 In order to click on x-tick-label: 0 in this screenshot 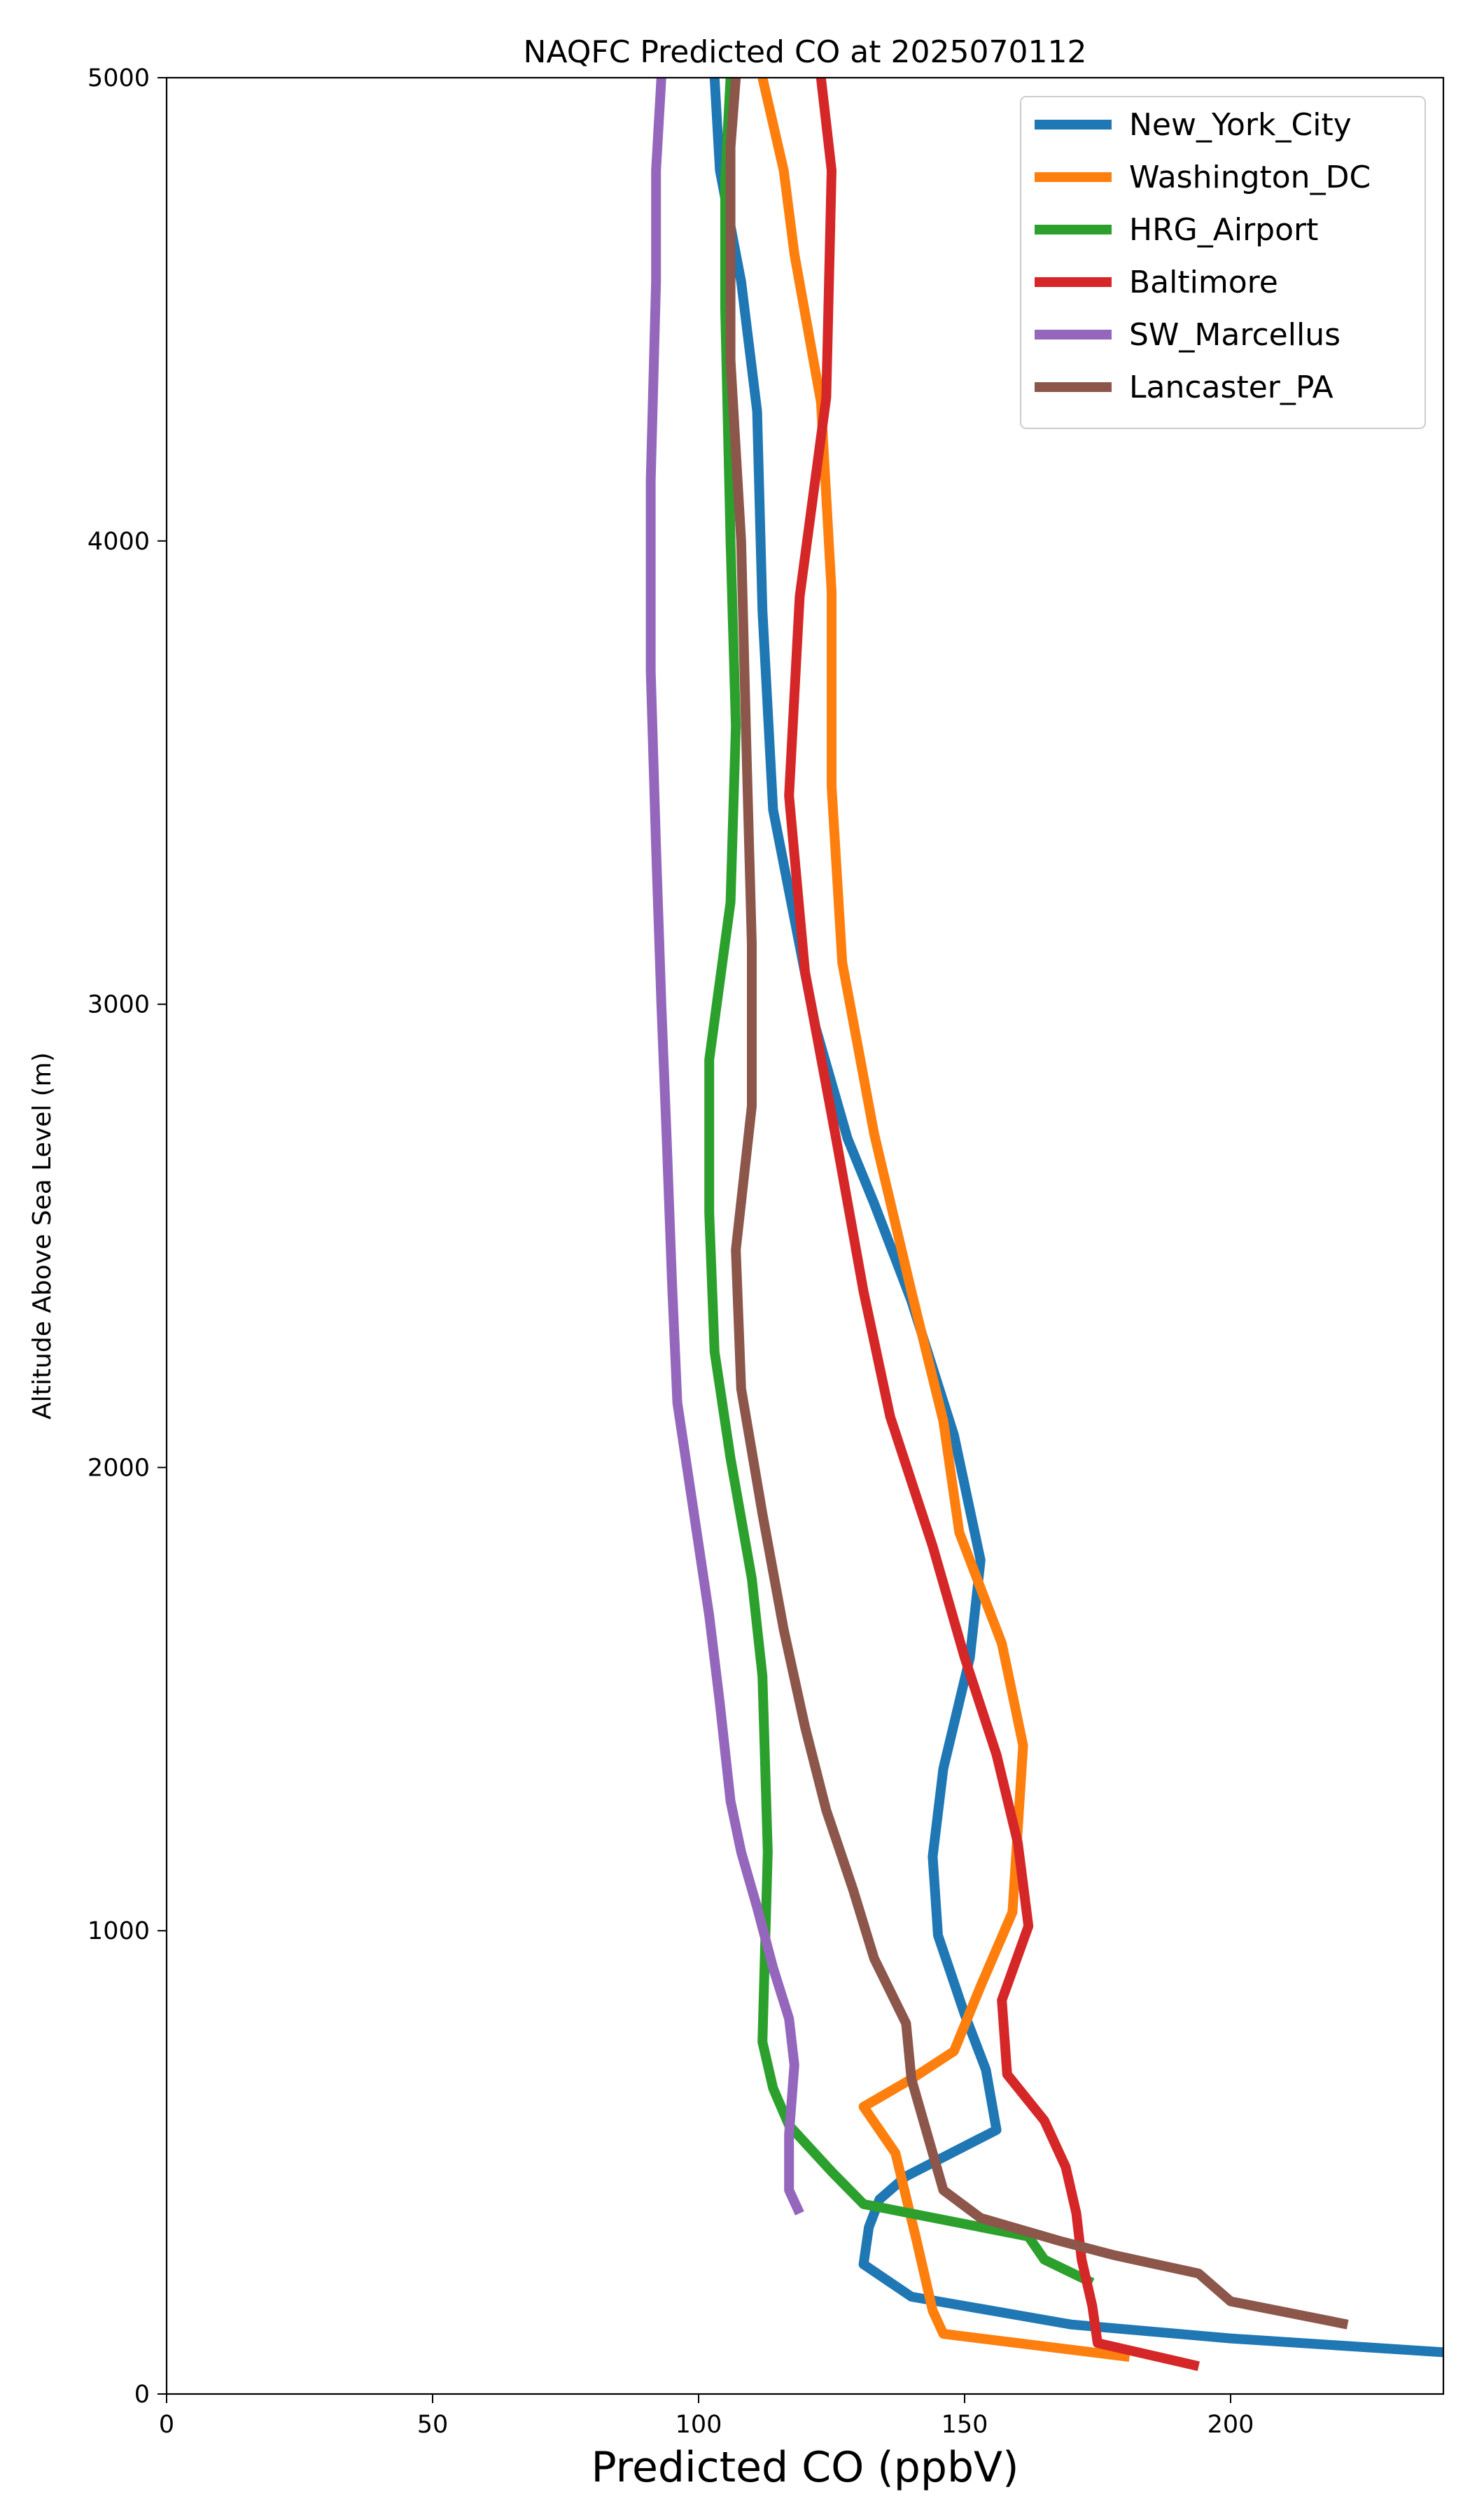, I will do `click(166, 2425)`.